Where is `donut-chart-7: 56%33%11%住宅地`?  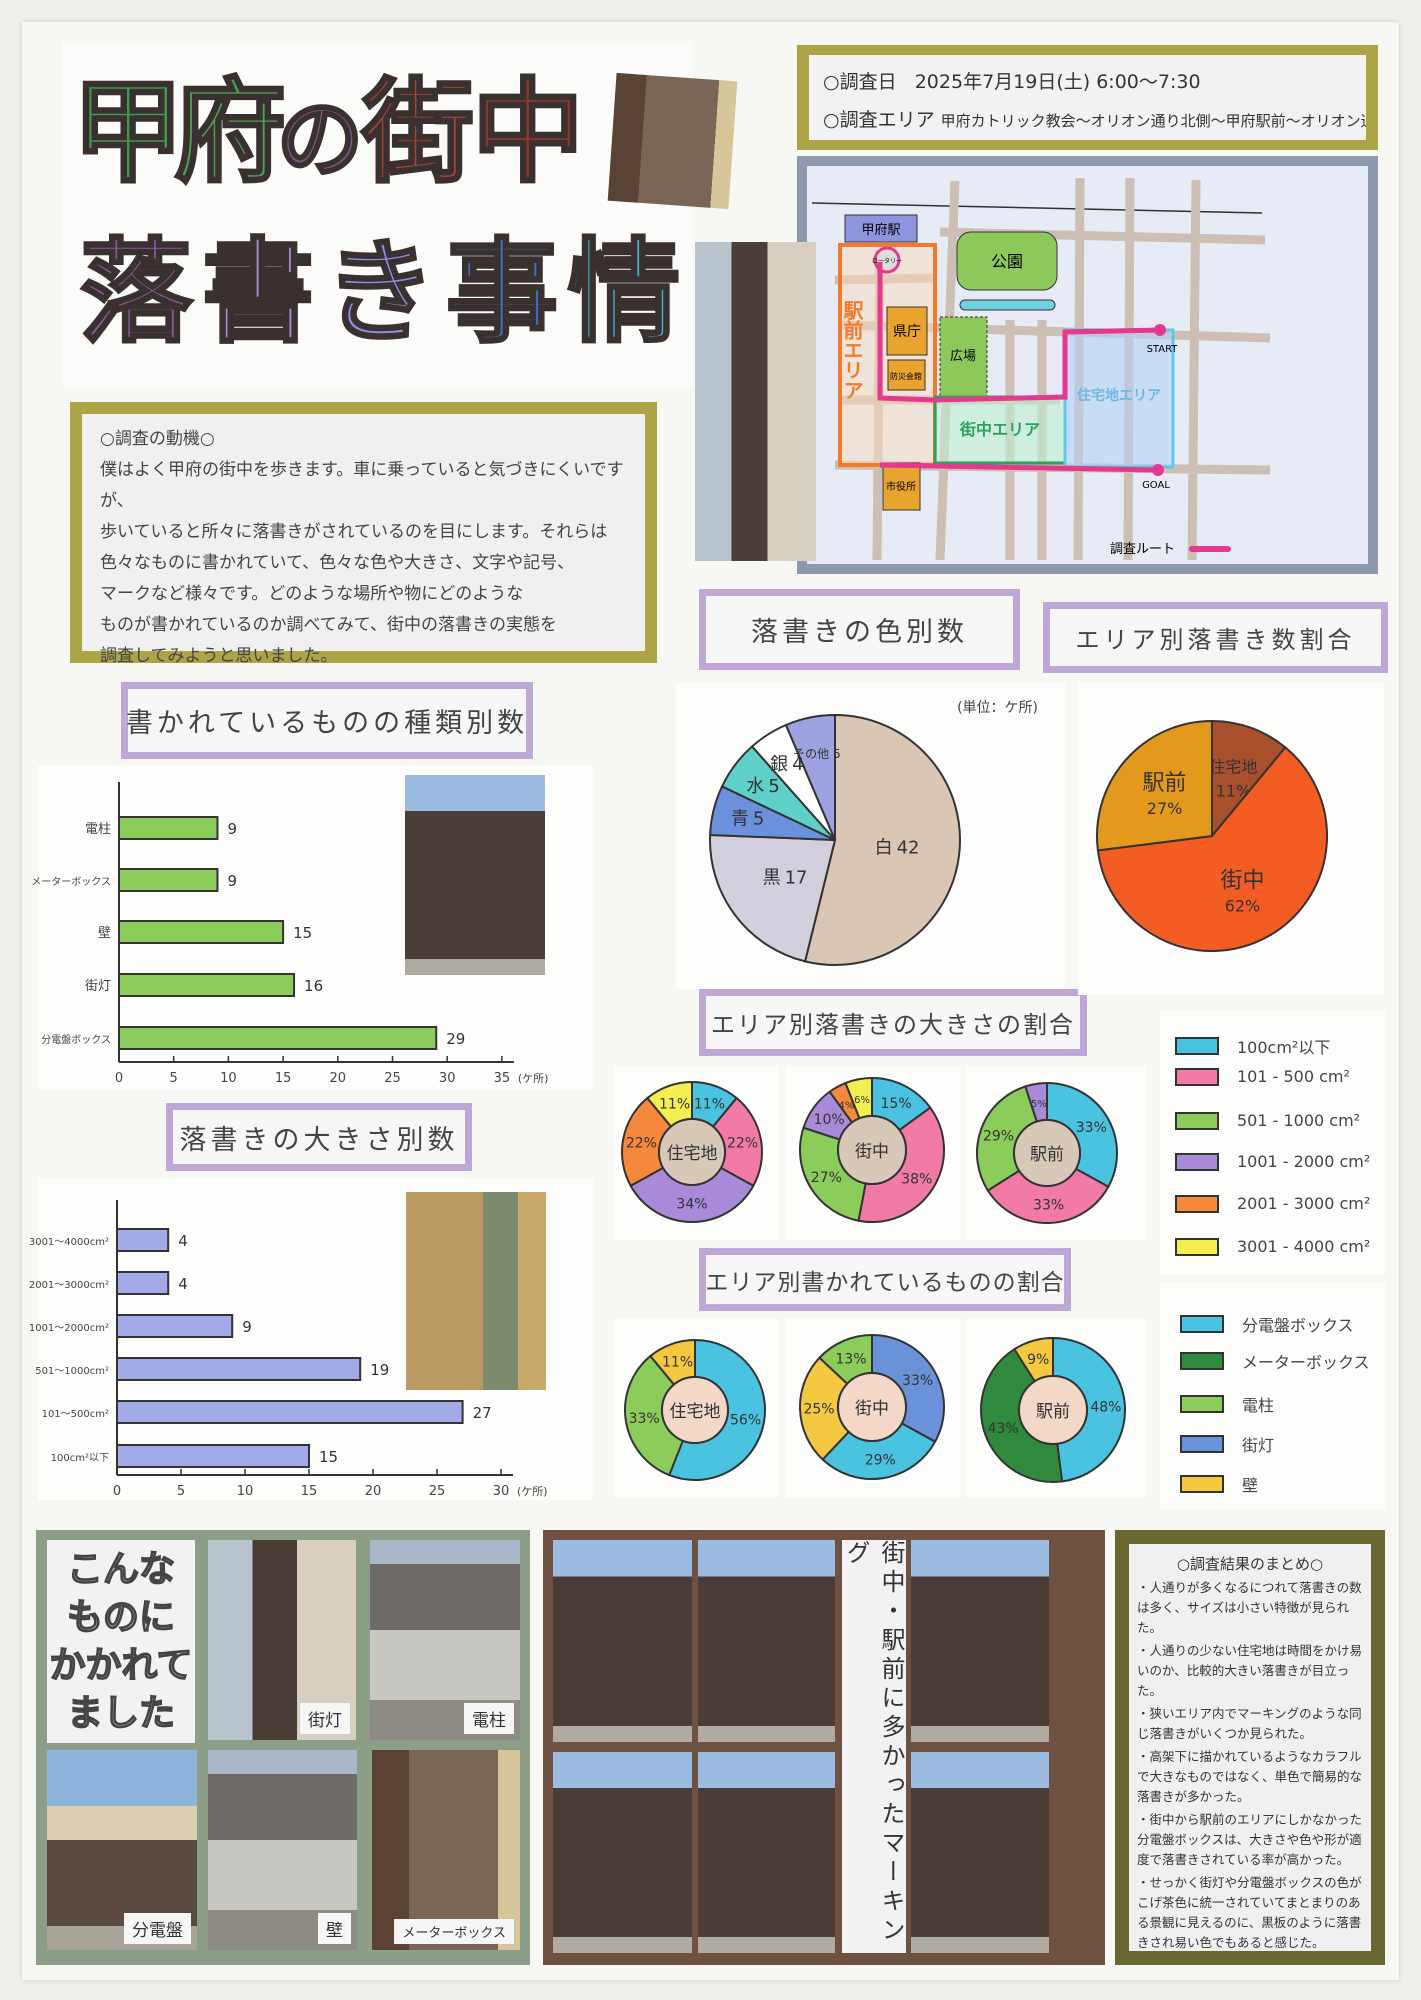
donut-chart-7: 56%33%11%住宅地 is located at coordinates (695, 1409).